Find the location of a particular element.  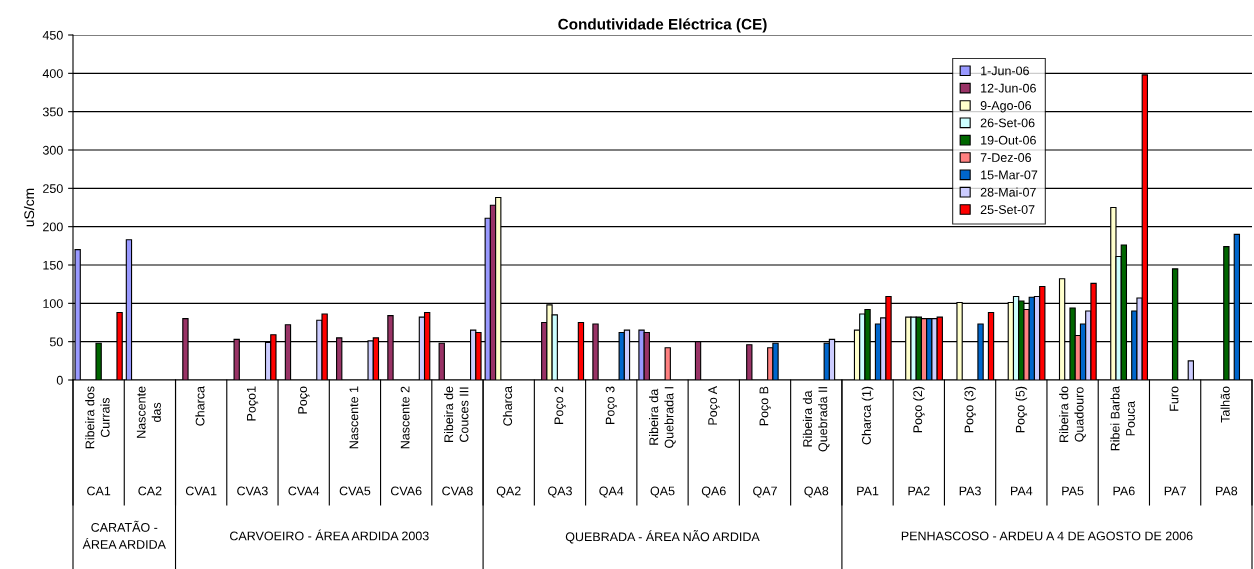

y-tick-label: 200 is located at coordinates (53, 227).